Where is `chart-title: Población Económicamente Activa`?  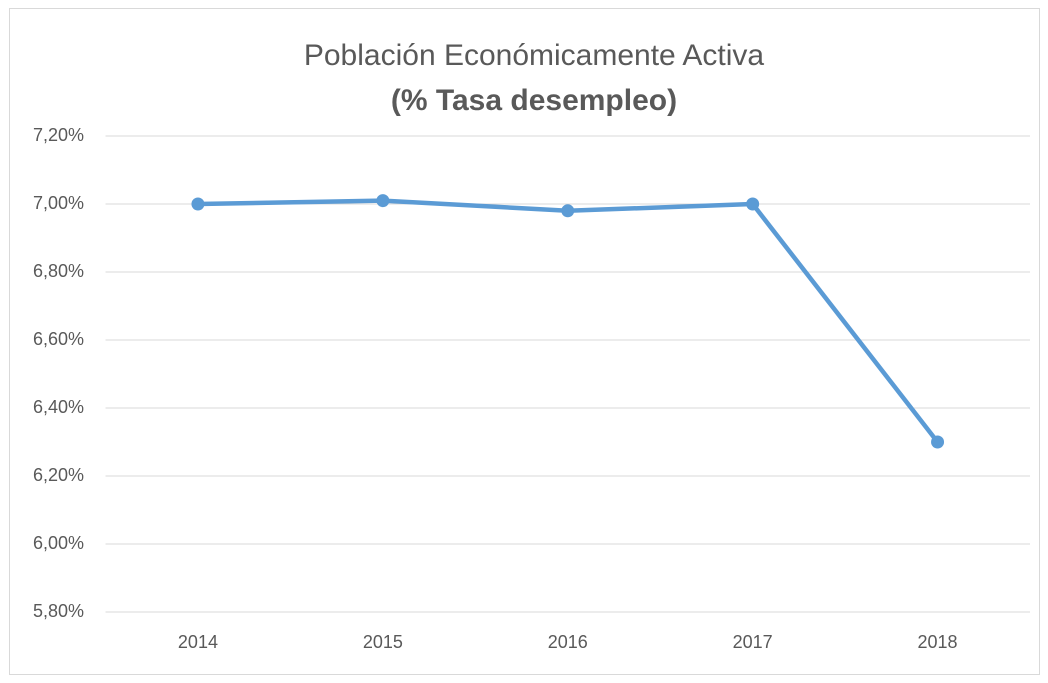 chart-title: Población Económicamente Activa is located at coordinates (534, 55).